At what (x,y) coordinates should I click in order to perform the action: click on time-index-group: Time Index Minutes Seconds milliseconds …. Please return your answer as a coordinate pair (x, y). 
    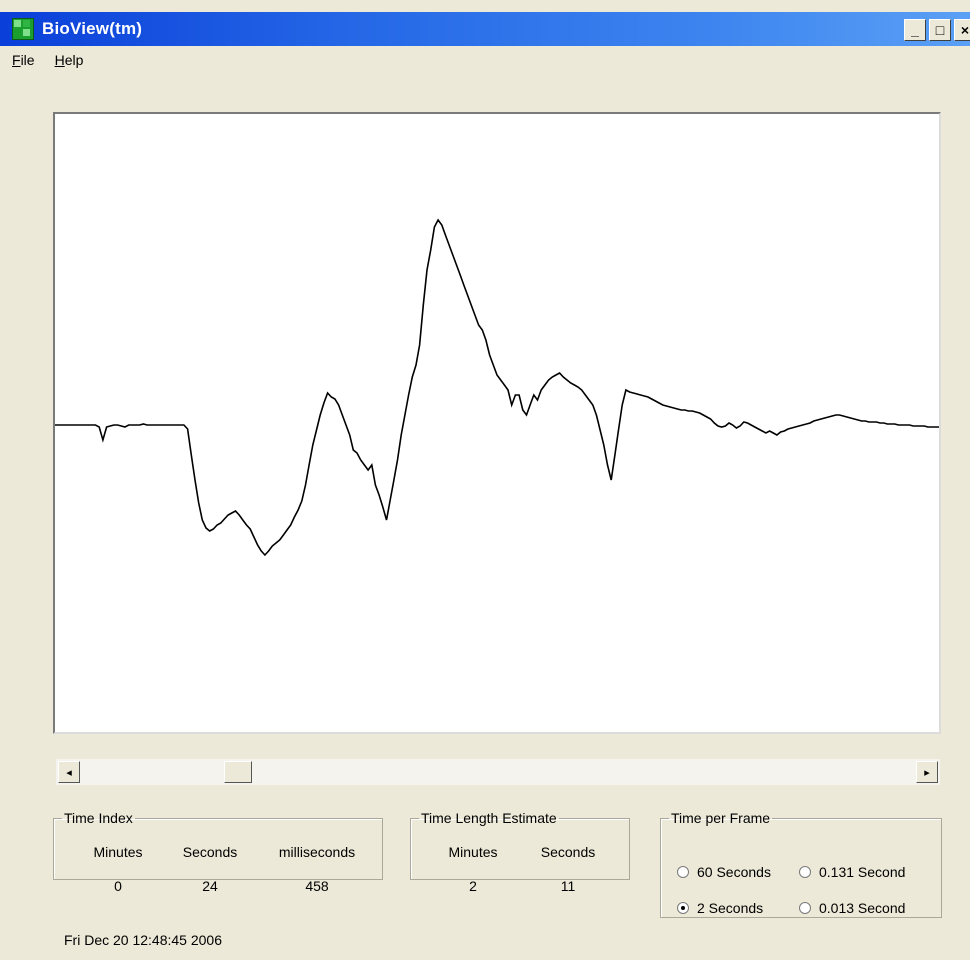
    Looking at the image, I should click on (218, 852).